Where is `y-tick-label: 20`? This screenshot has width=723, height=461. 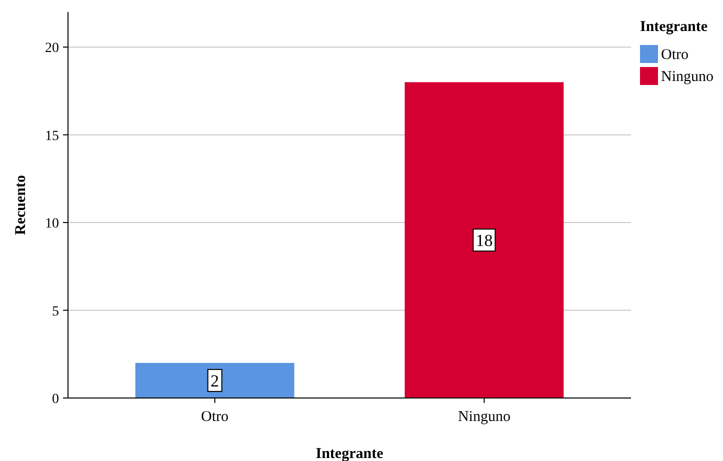 y-tick-label: 20 is located at coordinates (52, 48).